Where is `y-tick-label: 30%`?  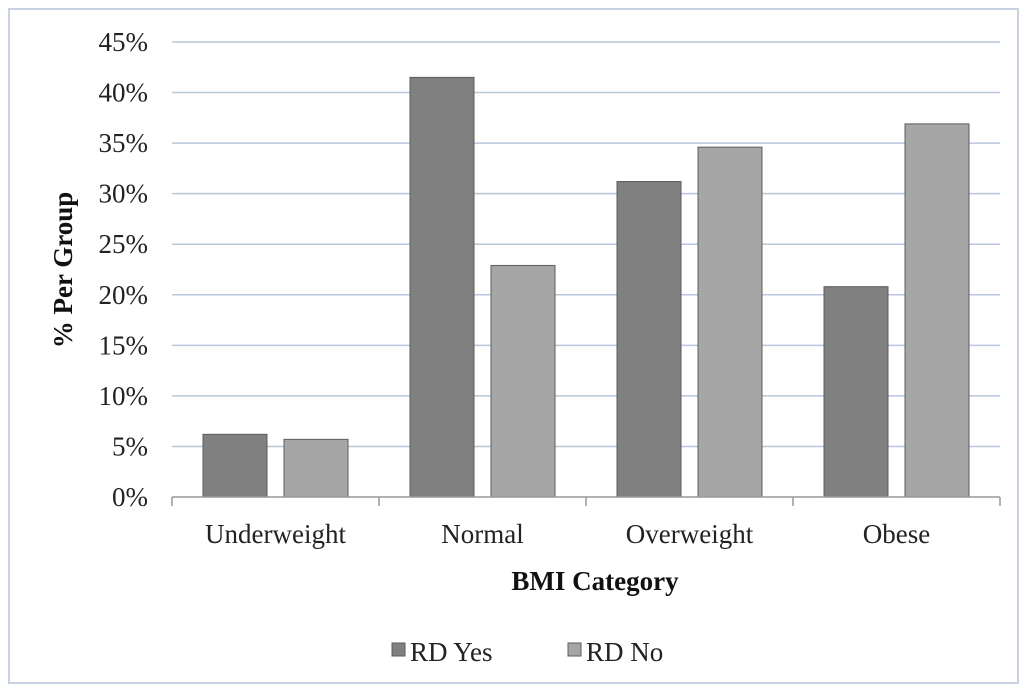
y-tick-label: 30% is located at coordinates (124, 194).